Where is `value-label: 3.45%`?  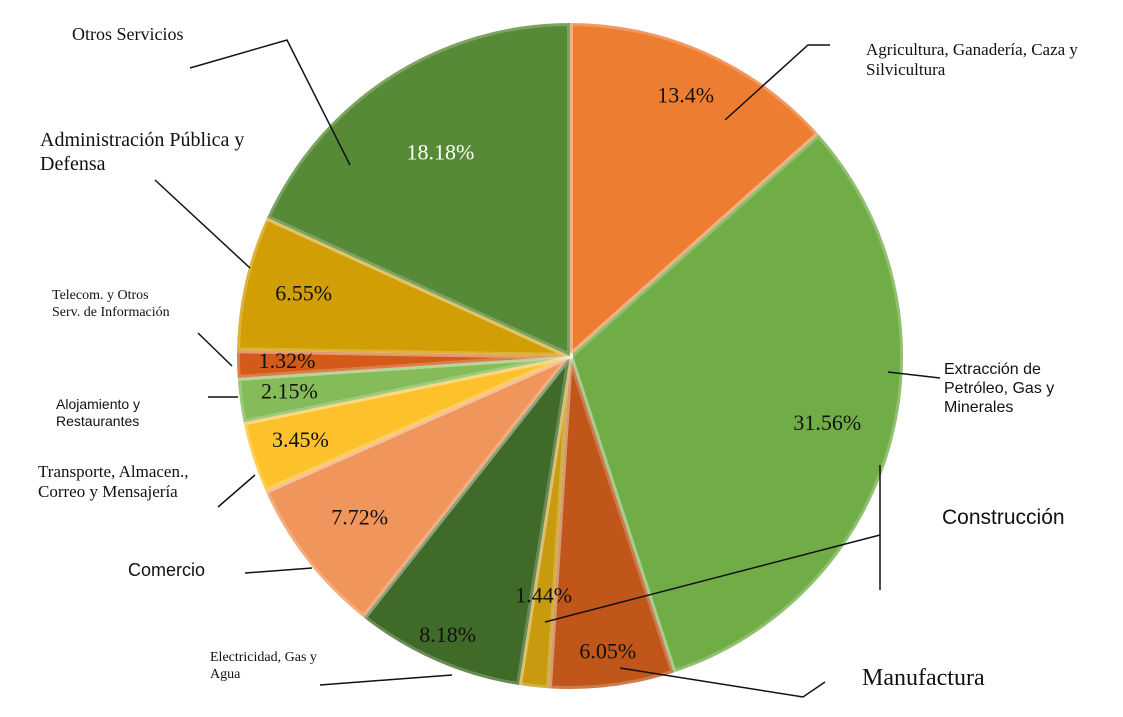 value-label: 3.45% is located at coordinates (300, 439).